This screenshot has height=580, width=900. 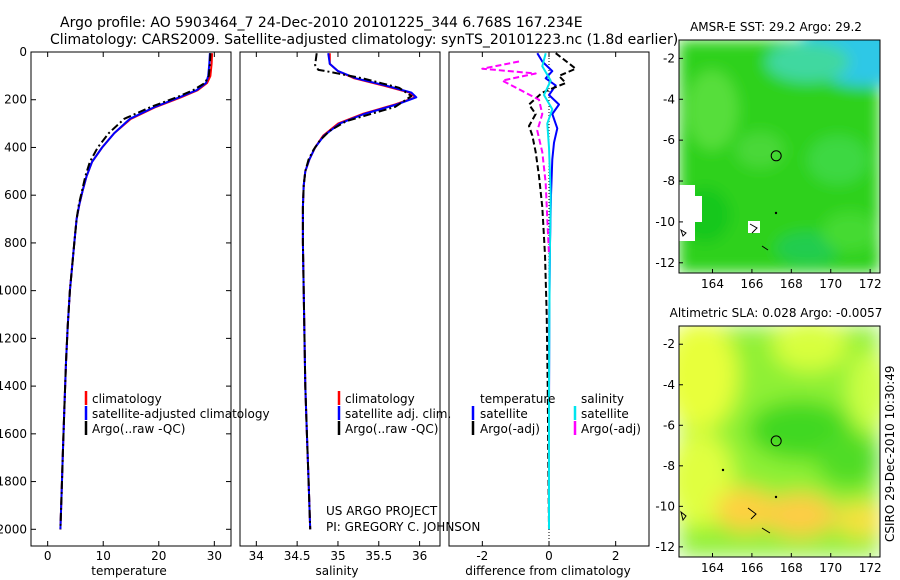 What do you see at coordinates (510, 429) in the screenshot?
I see `legend-label-temp-argo: Argo(-adj)` at bounding box center [510, 429].